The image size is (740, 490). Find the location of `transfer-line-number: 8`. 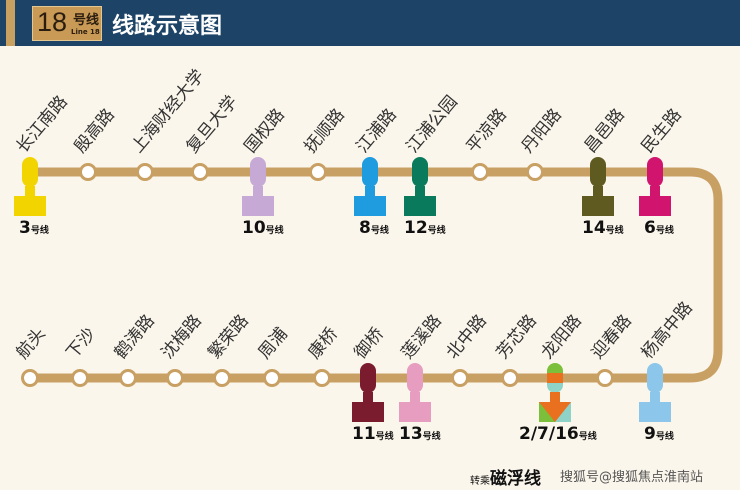

transfer-line-number: 8 is located at coordinates (365, 228).